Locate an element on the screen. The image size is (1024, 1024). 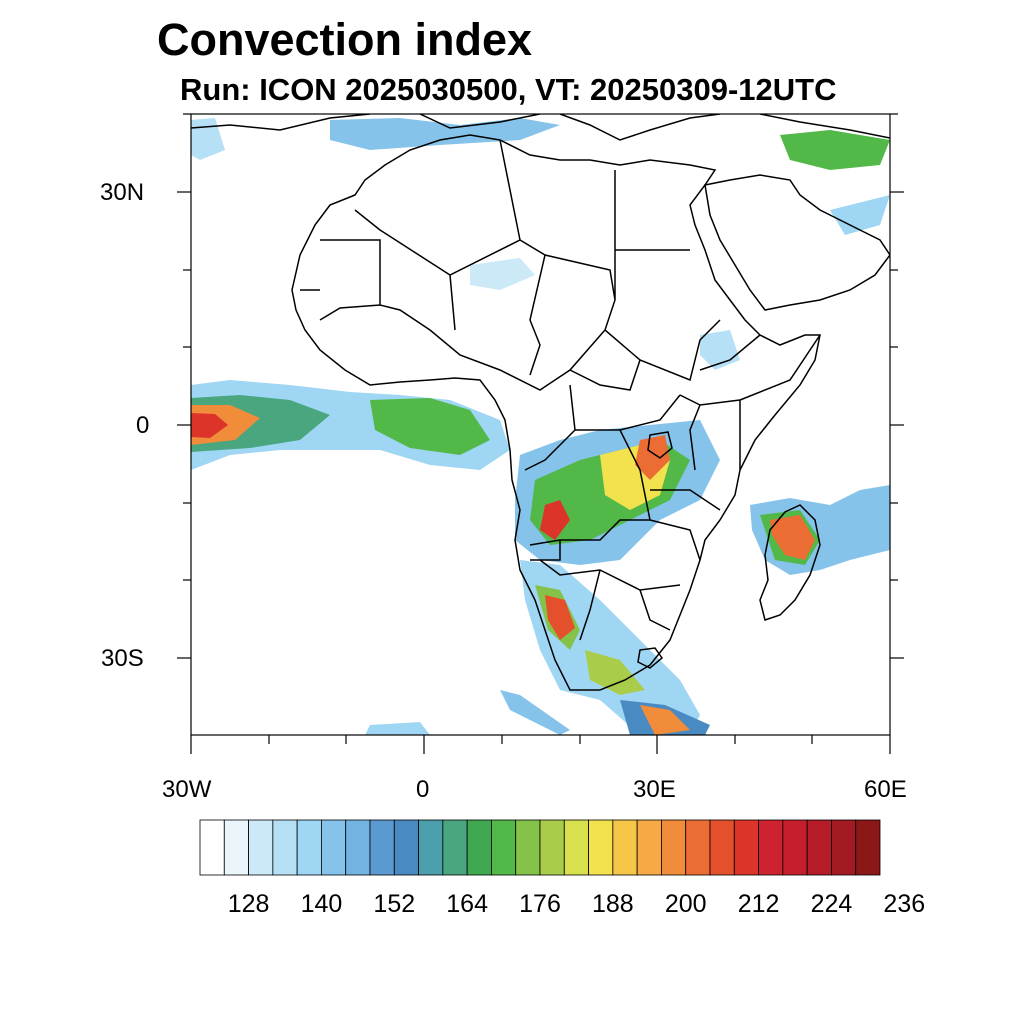
colorbar-boxes is located at coordinates (540, 847).